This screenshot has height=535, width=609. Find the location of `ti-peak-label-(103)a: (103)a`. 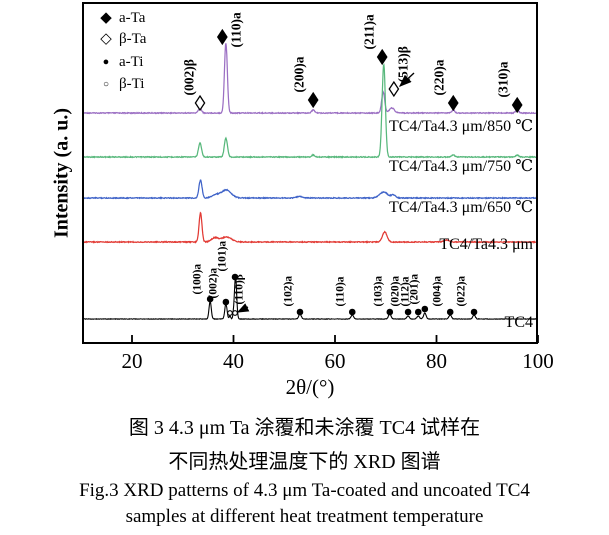

ti-peak-label-(103)a: (103)a is located at coordinates (378, 291).